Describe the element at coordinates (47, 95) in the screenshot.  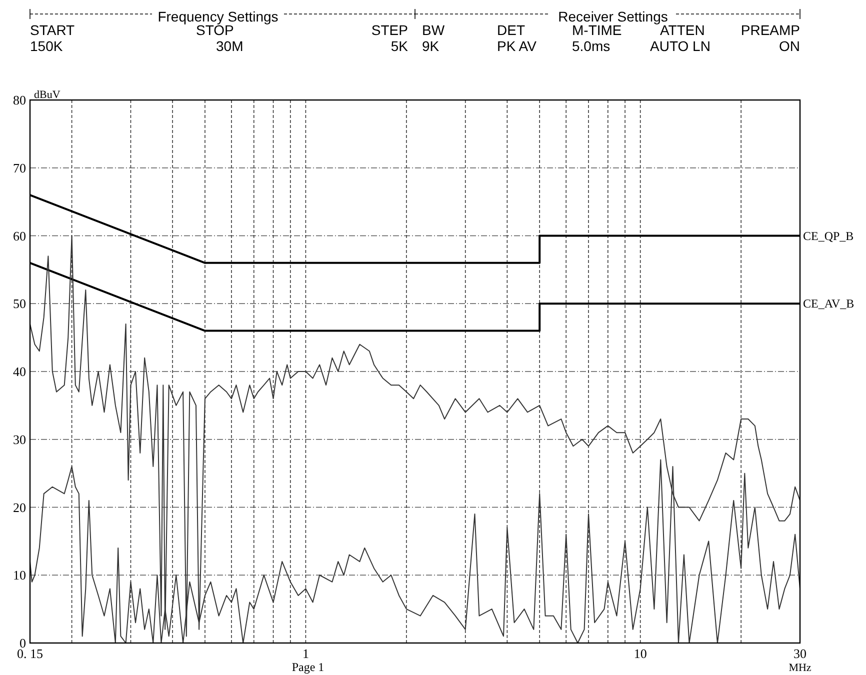
I see `y-axis-title: dBuV` at that location.